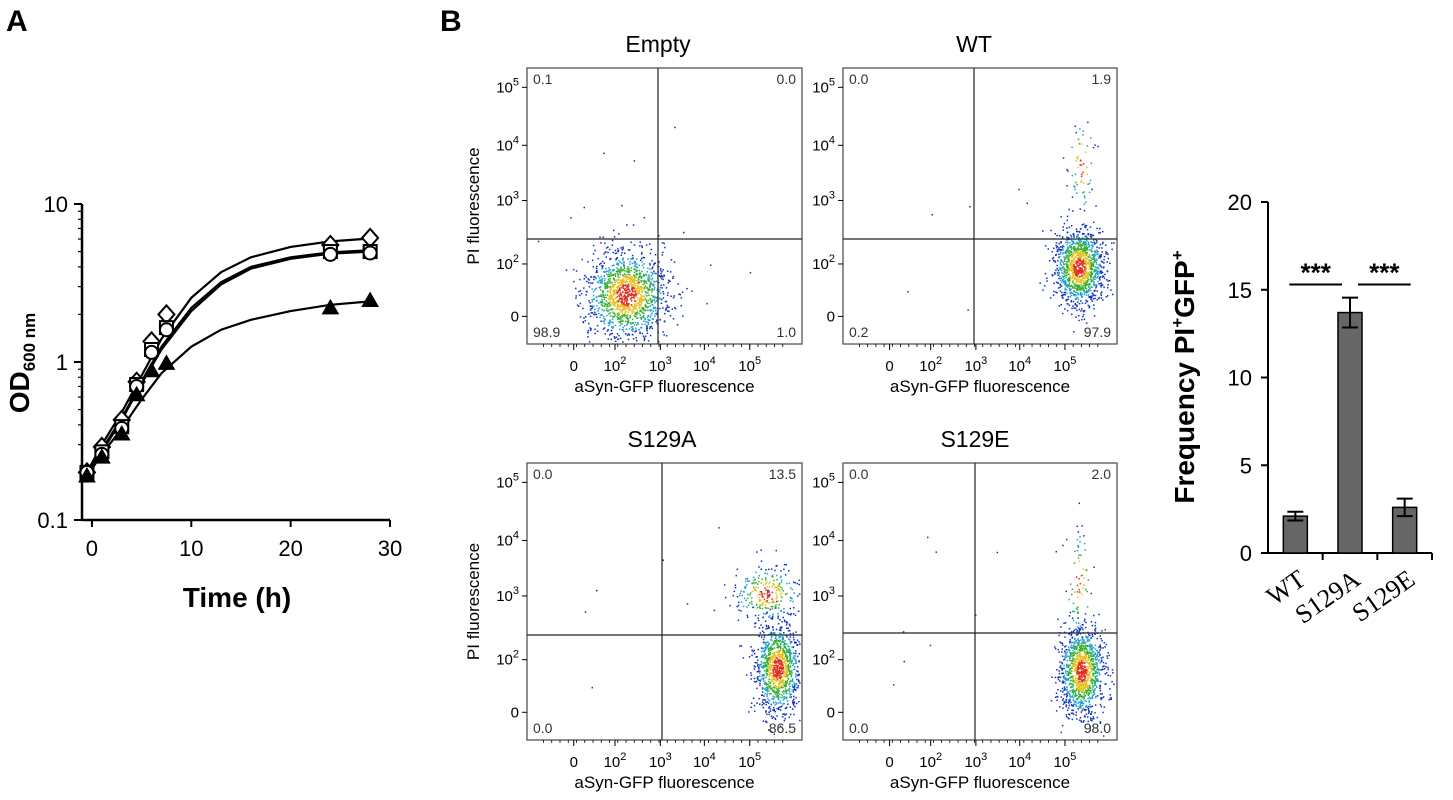 Image resolution: width=1453 pixels, height=800 pixels. What do you see at coordinates (507, 595) in the screenshot?
I see `flow-y-tick-label: 103` at bounding box center [507, 595].